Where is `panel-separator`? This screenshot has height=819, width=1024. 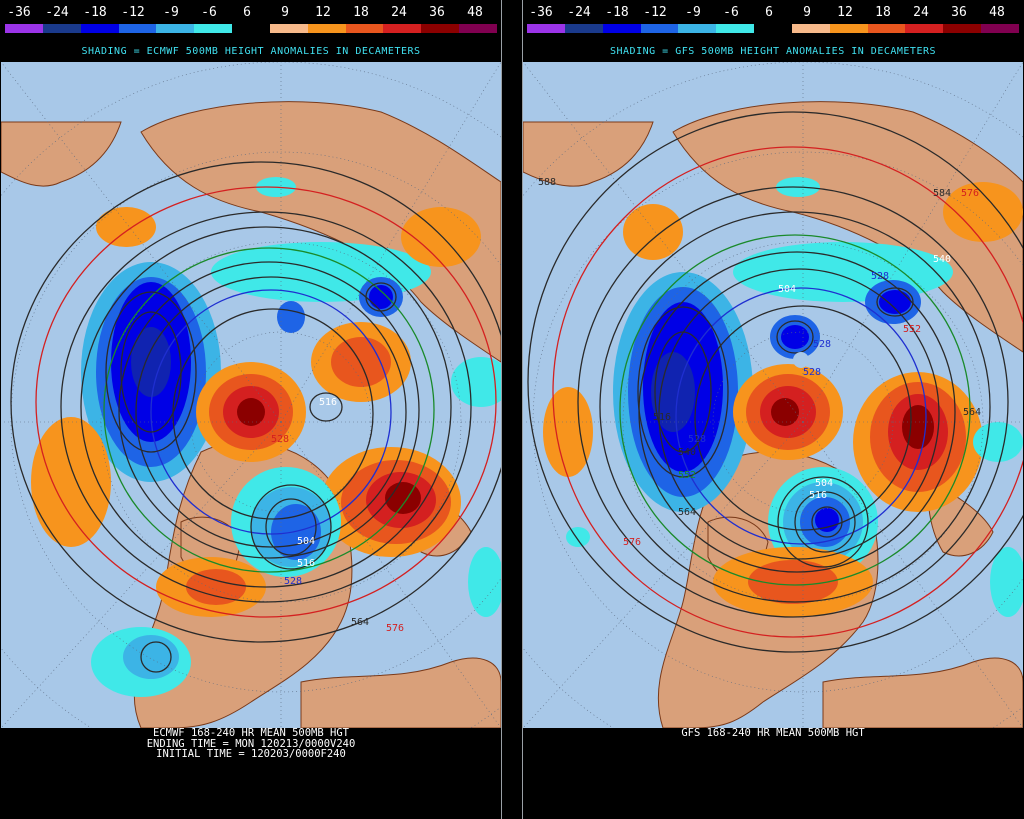
panel-separator is located at coordinates (512, 409).